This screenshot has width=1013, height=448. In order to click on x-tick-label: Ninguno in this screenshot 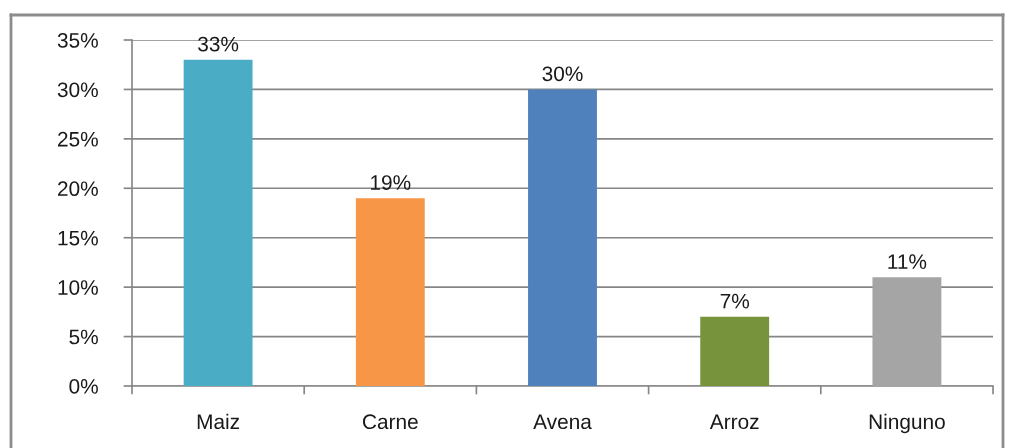, I will do `click(907, 423)`.